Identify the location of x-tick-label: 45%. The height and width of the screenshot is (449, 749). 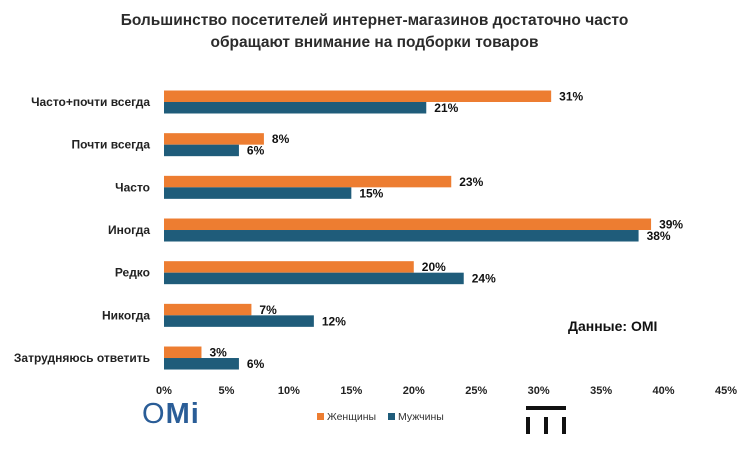
(726, 391).